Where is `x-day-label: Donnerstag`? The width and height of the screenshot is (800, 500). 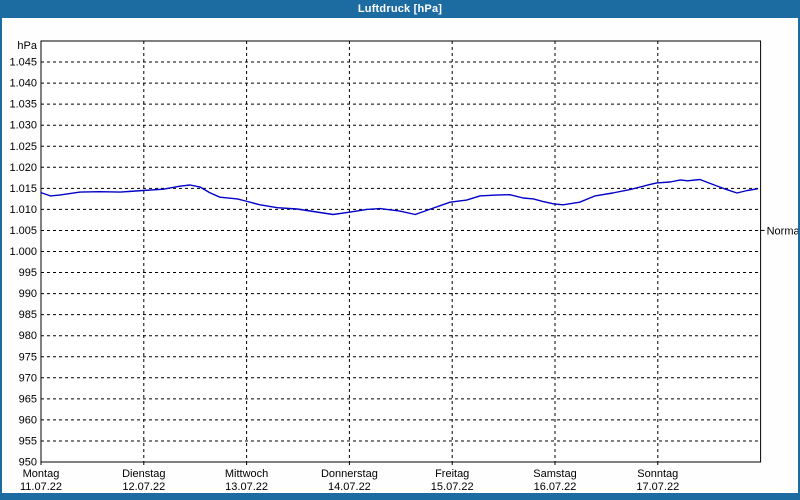
x-day-label: Donnerstag is located at coordinates (349, 474).